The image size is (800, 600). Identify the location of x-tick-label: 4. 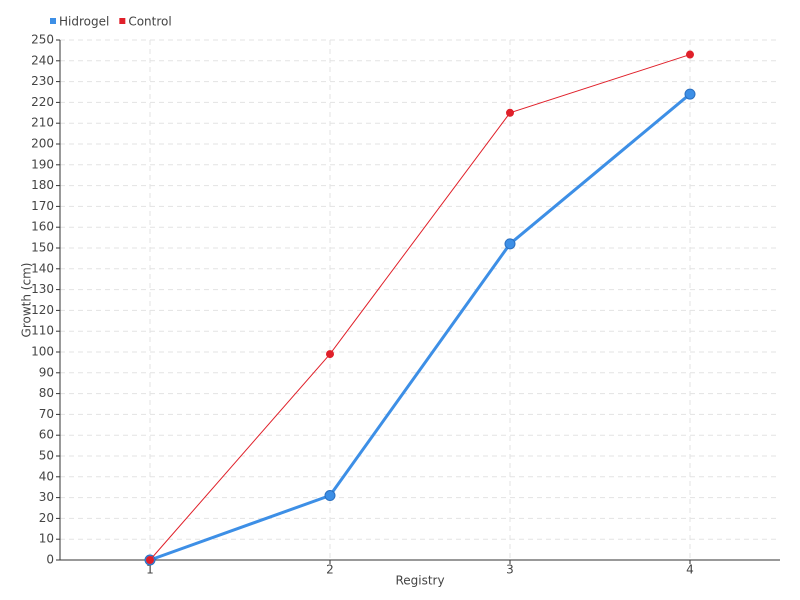
(690, 570).